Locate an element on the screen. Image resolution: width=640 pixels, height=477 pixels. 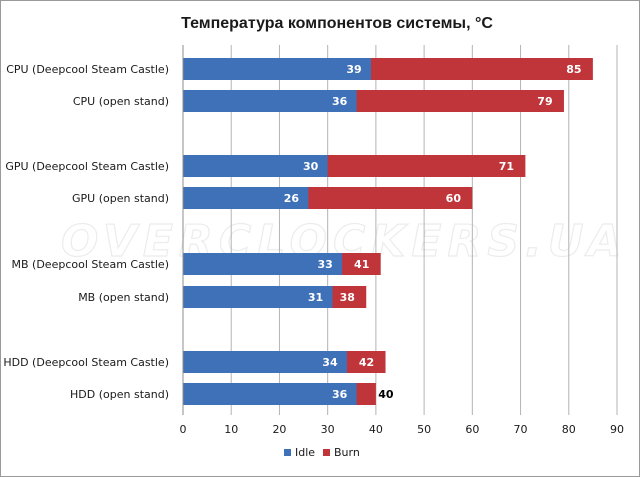
x-tick-label: 60 is located at coordinates (472, 429).